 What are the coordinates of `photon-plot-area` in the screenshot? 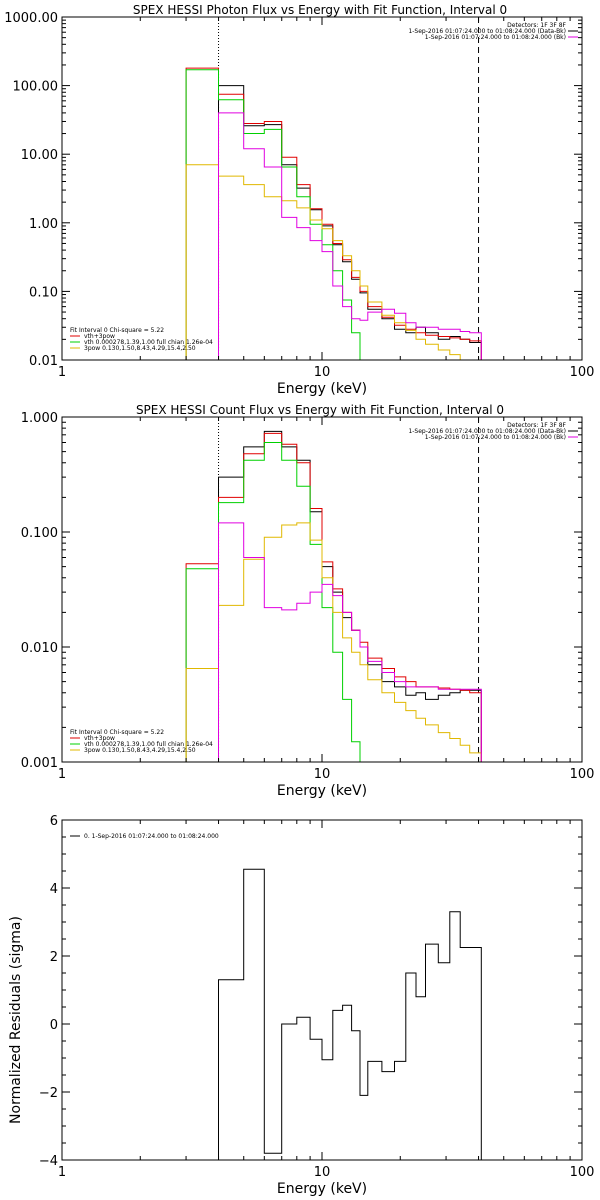 It's located at (333, 189).